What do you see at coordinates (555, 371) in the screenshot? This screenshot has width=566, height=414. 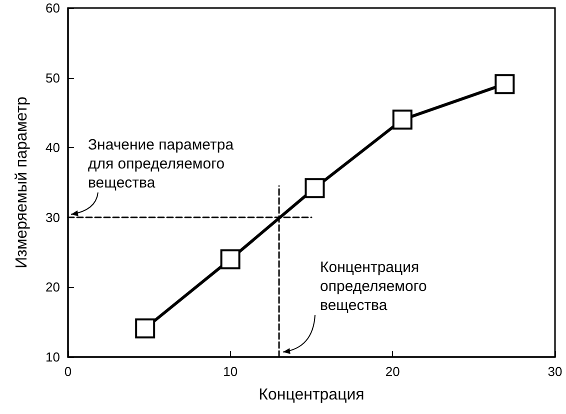 I see `x-tick-label: 30` at bounding box center [555, 371].